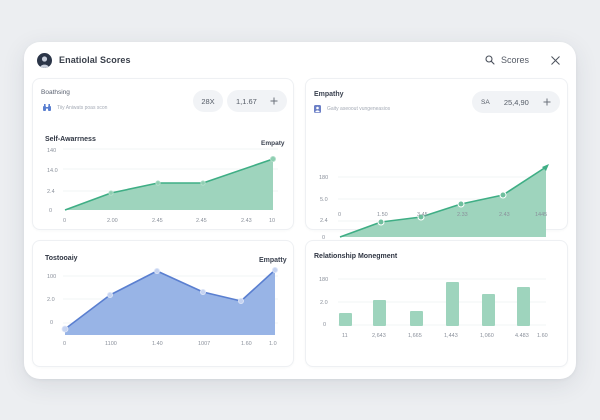 The width and height of the screenshot is (600, 420). Describe the element at coordinates (514, 60) in the screenshot. I see `search-label: Scores` at that location.